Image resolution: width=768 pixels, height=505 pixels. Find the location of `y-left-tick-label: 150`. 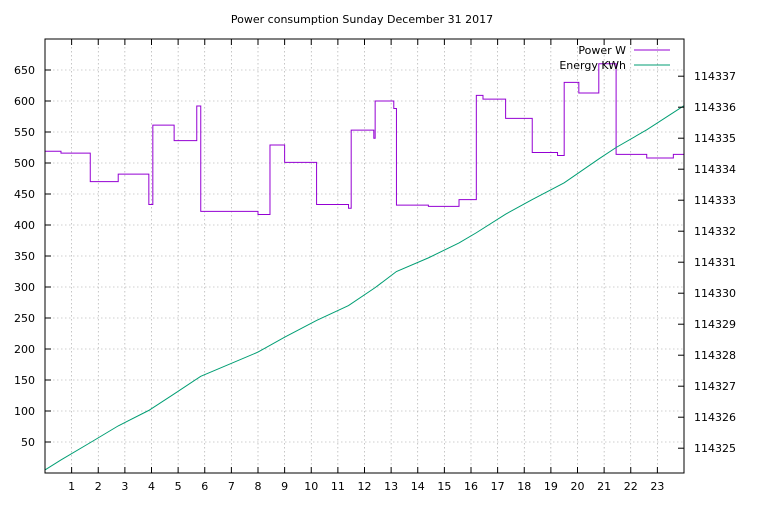

y-left-tick-label: 150 is located at coordinates (24, 380).